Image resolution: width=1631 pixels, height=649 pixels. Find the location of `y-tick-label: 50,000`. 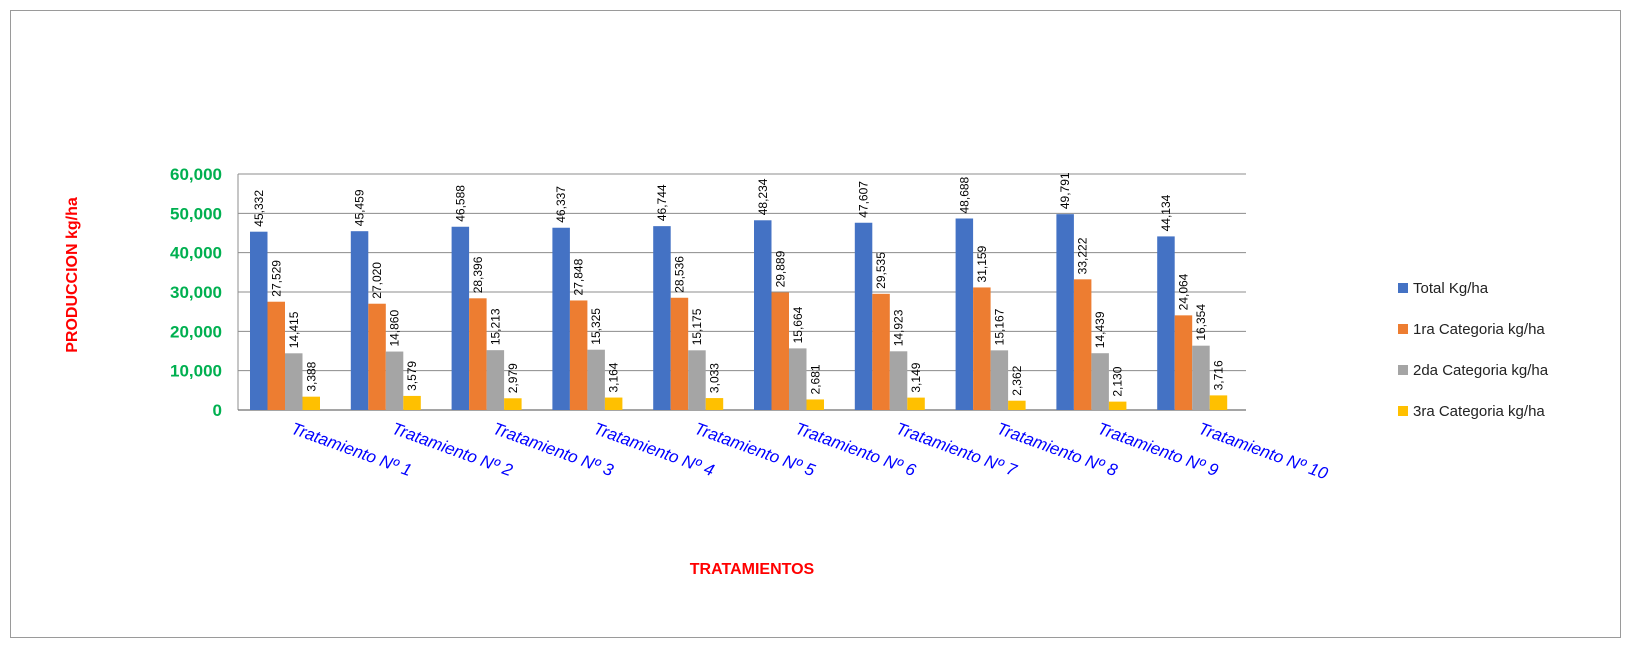

y-tick-label: 50,000 is located at coordinates (196, 213).